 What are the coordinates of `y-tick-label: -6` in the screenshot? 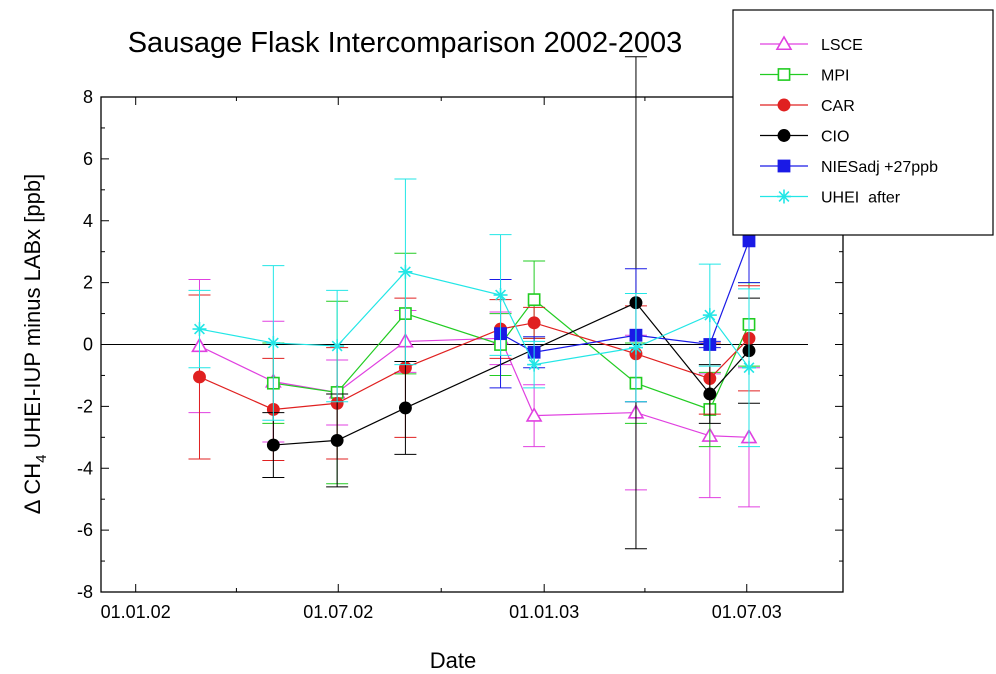 It's located at (85, 530).